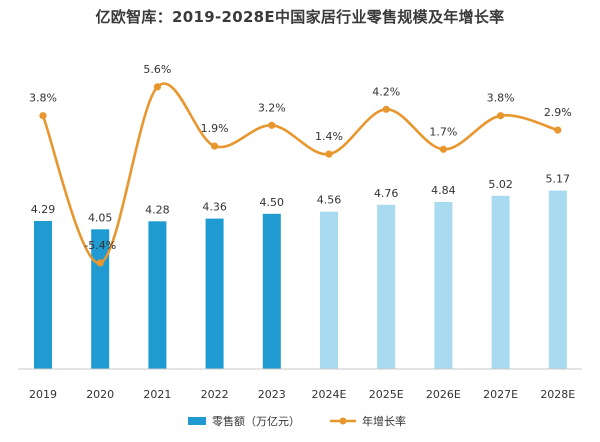  Describe the element at coordinates (386, 91) in the screenshot. I see `growth-value-label: 4.2%` at that location.